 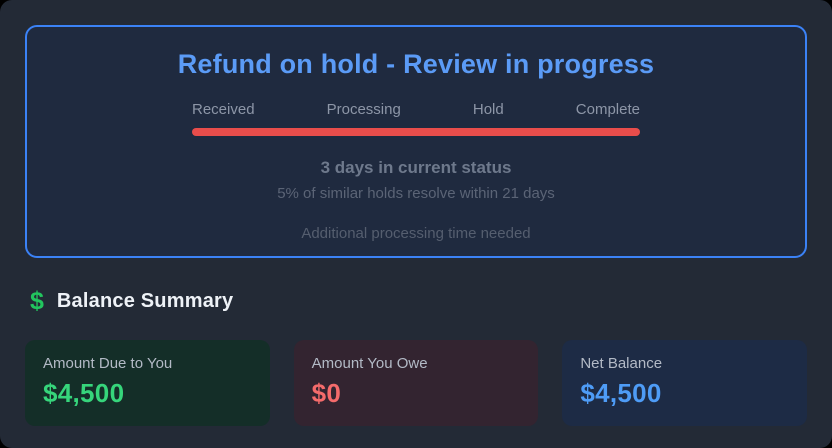 I want to click on dollar-icon: $, so click(x=37, y=301).